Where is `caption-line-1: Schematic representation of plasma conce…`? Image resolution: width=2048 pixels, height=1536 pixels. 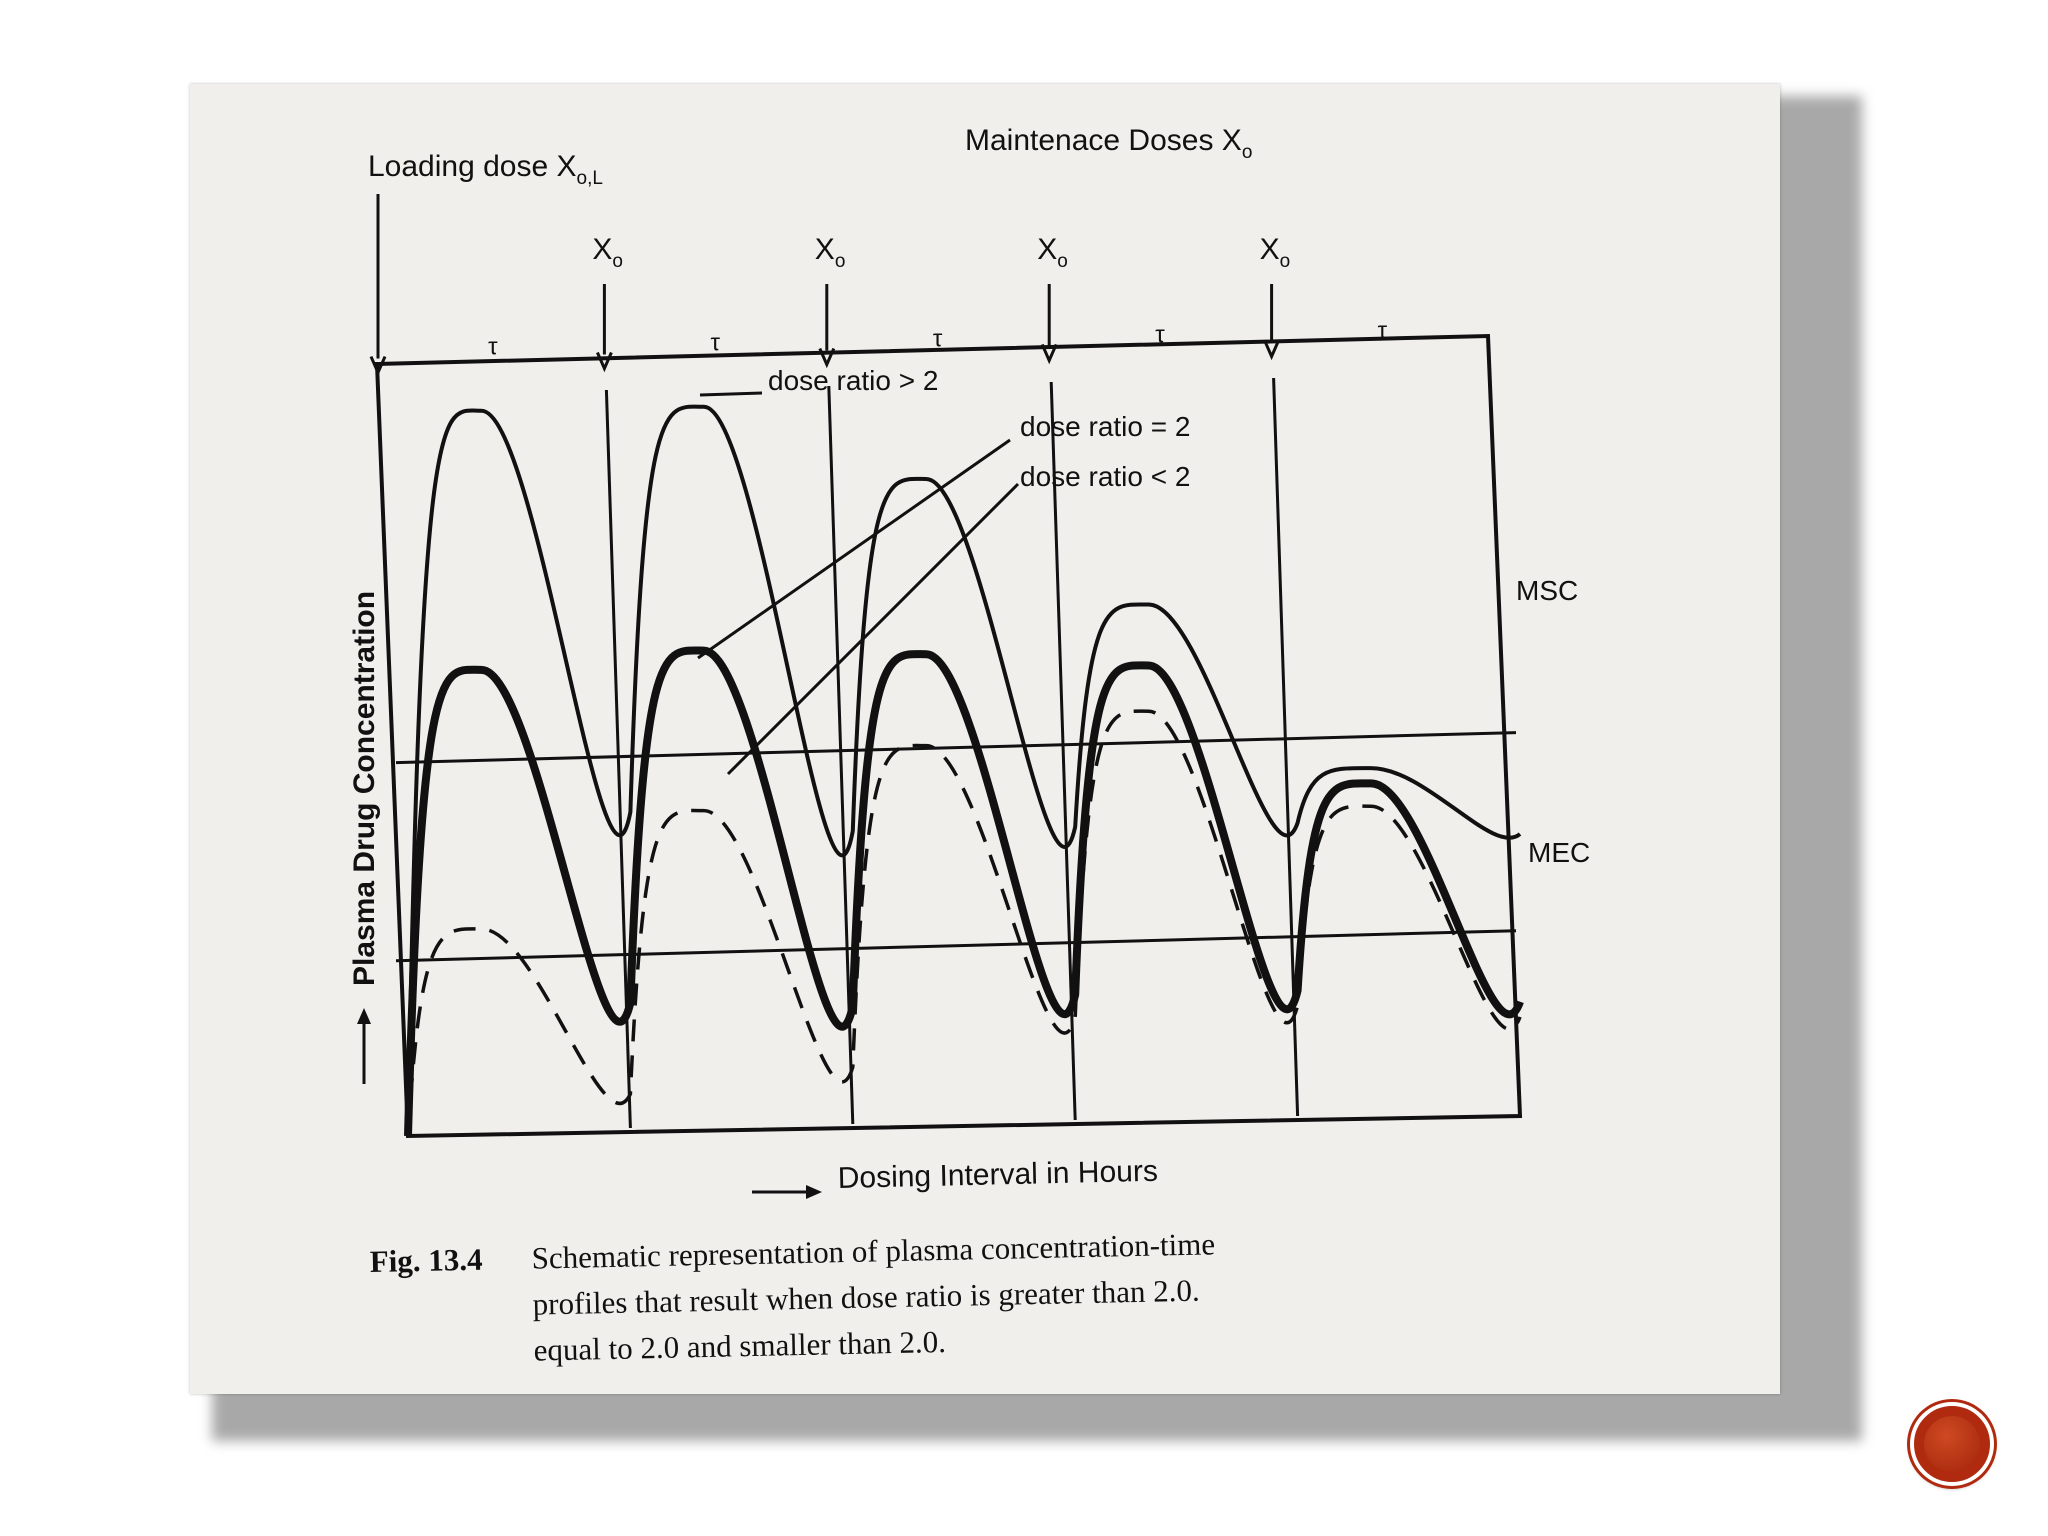
caption-line-1: Schematic representation of plasma conce… is located at coordinates (873, 1250).